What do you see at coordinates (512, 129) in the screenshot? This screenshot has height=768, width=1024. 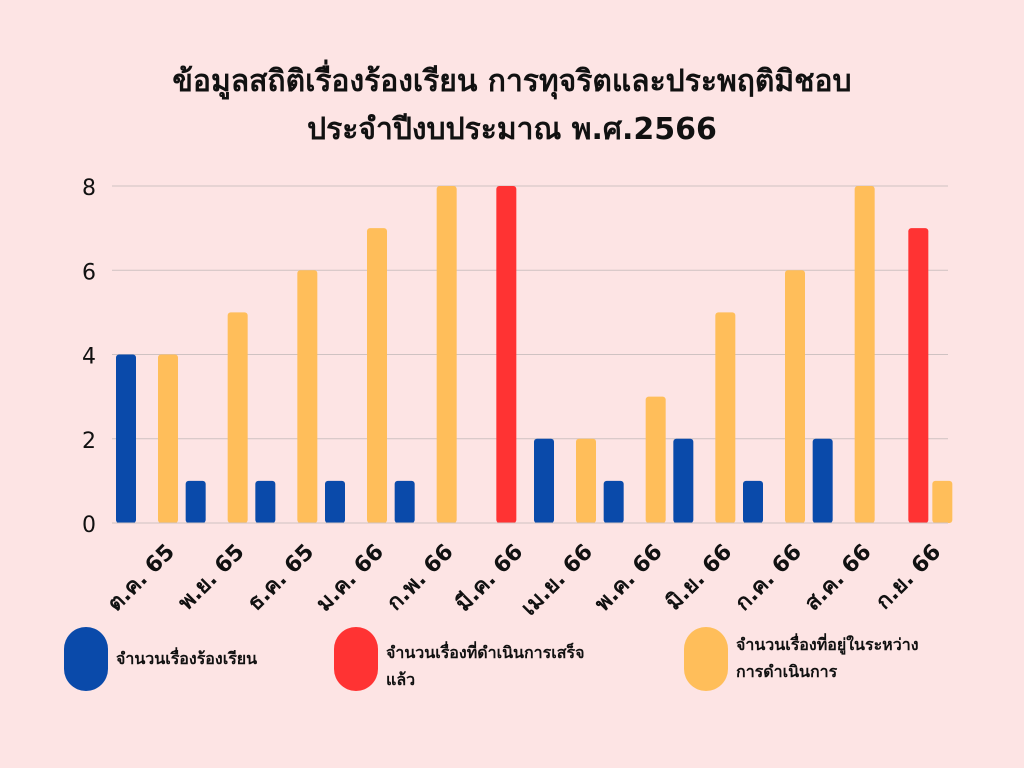 I see `chart-title-line-2: ประจำปีงบประมาณ พ.ศ.2566` at bounding box center [512, 129].